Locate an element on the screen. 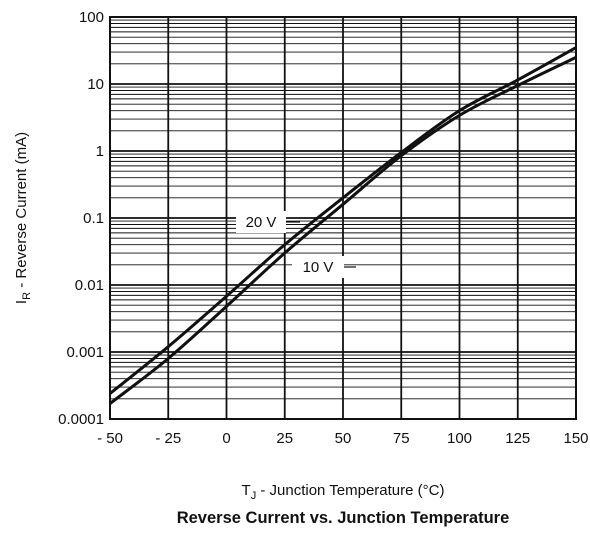 Image resolution: width=590 pixels, height=536 pixels. x-tick-label: 75 is located at coordinates (401, 438).